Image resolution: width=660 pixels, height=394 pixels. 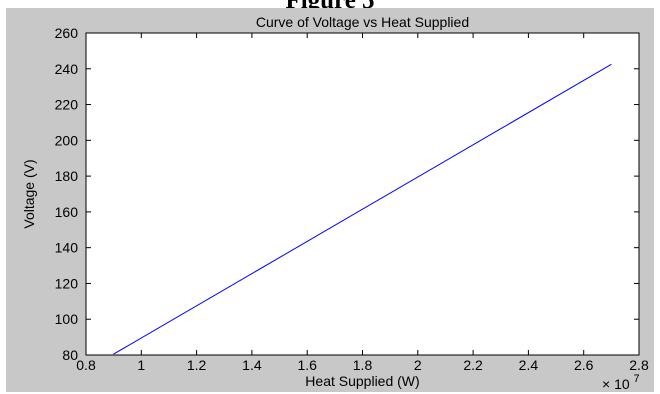 I want to click on y-tick-label: 220, so click(x=67, y=105).